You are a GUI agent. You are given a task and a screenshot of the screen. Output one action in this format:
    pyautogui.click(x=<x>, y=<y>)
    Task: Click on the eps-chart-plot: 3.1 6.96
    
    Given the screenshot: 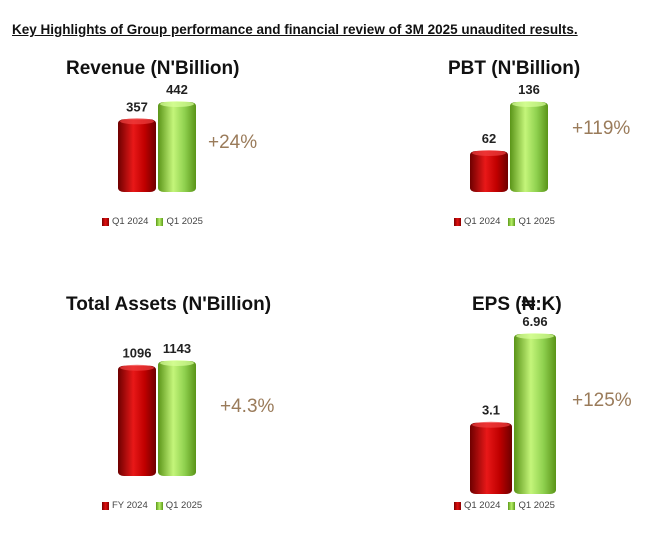 What is the action you would take?
    pyautogui.click(x=513, y=404)
    